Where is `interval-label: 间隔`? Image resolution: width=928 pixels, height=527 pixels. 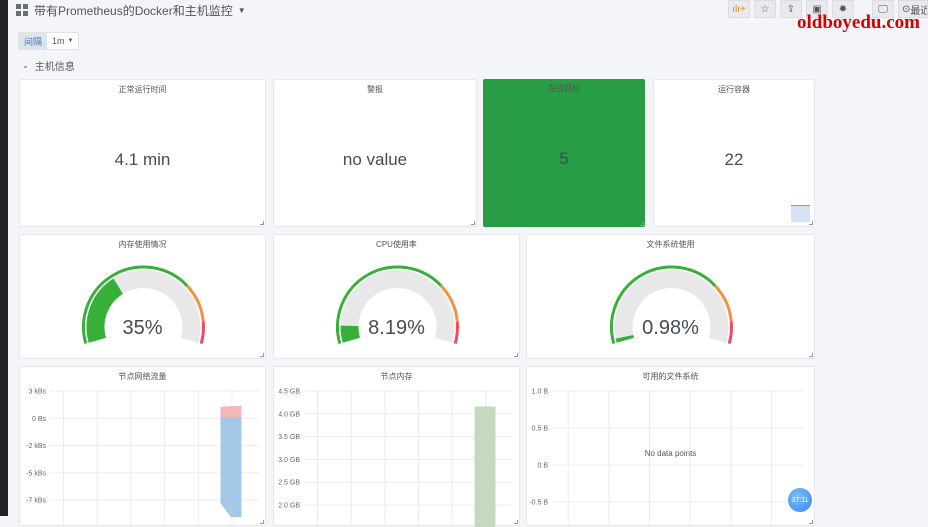
interval-label: 间隔 is located at coordinates (33, 41).